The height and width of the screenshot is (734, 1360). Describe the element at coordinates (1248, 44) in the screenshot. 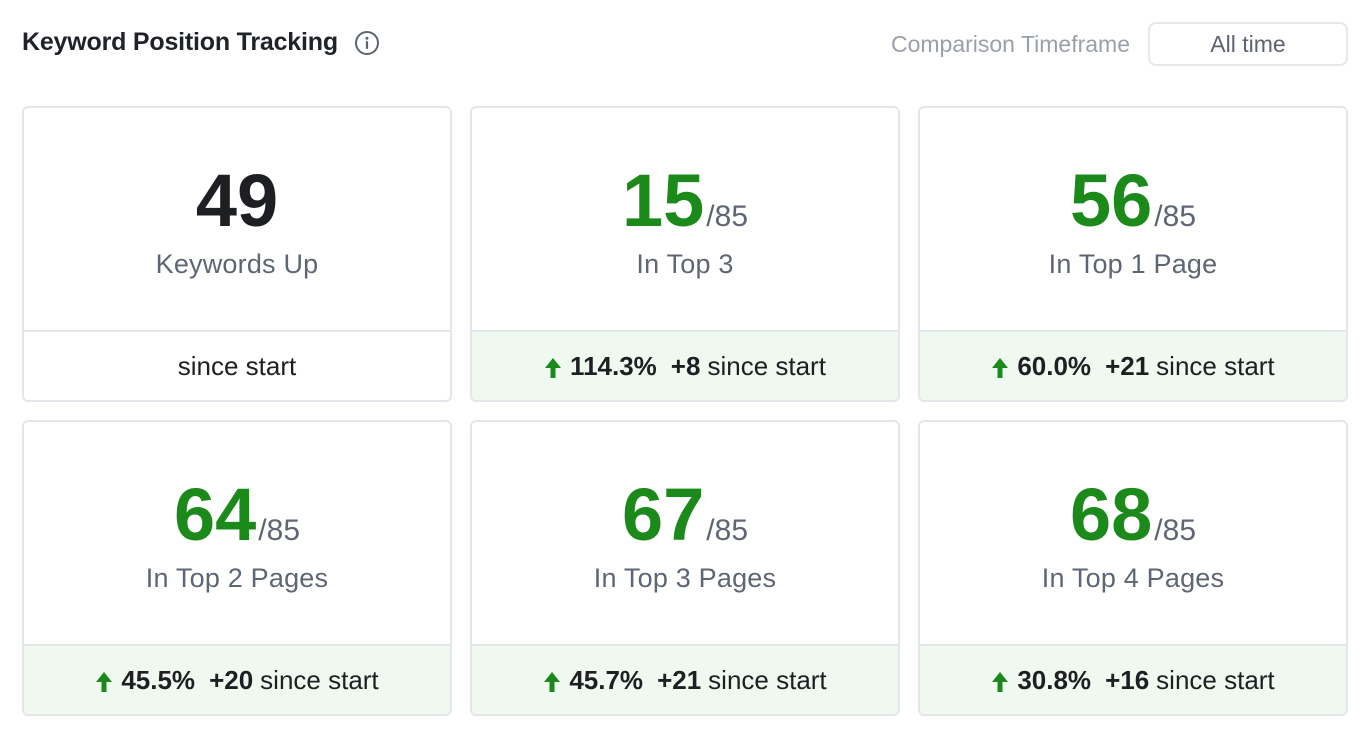

I see `timeframe-select-button: All time` at that location.